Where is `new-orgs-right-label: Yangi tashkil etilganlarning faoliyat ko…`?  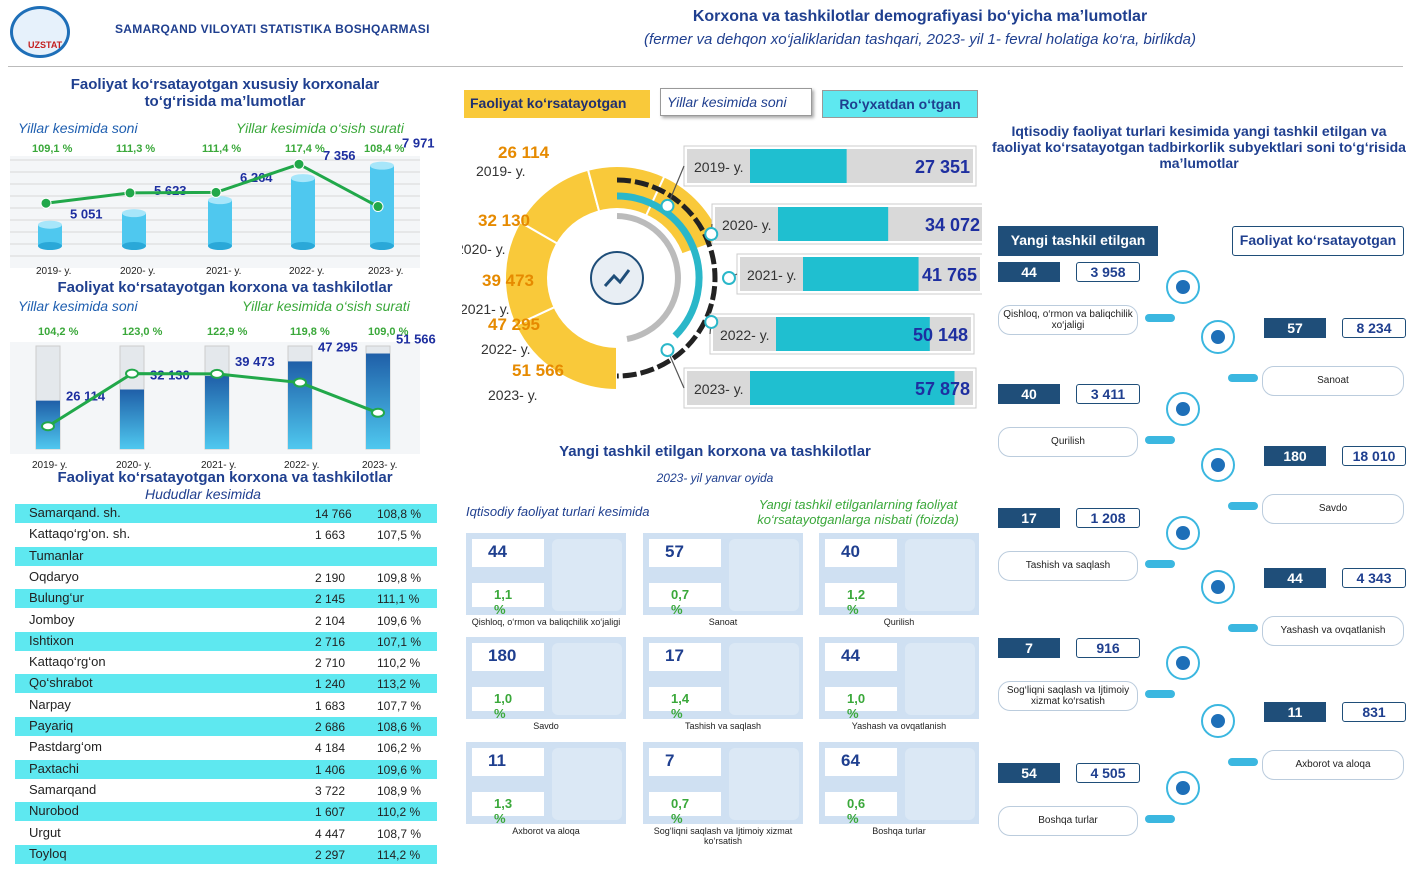
new-orgs-right-label: Yangi tashkil etilganlarning faoliyat ko… is located at coordinates (858, 512).